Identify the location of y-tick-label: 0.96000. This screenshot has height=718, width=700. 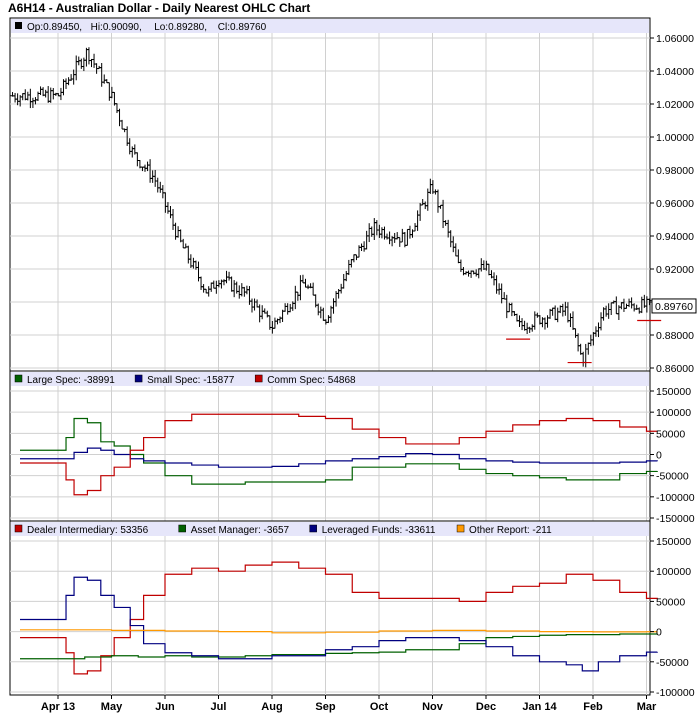
(675, 204).